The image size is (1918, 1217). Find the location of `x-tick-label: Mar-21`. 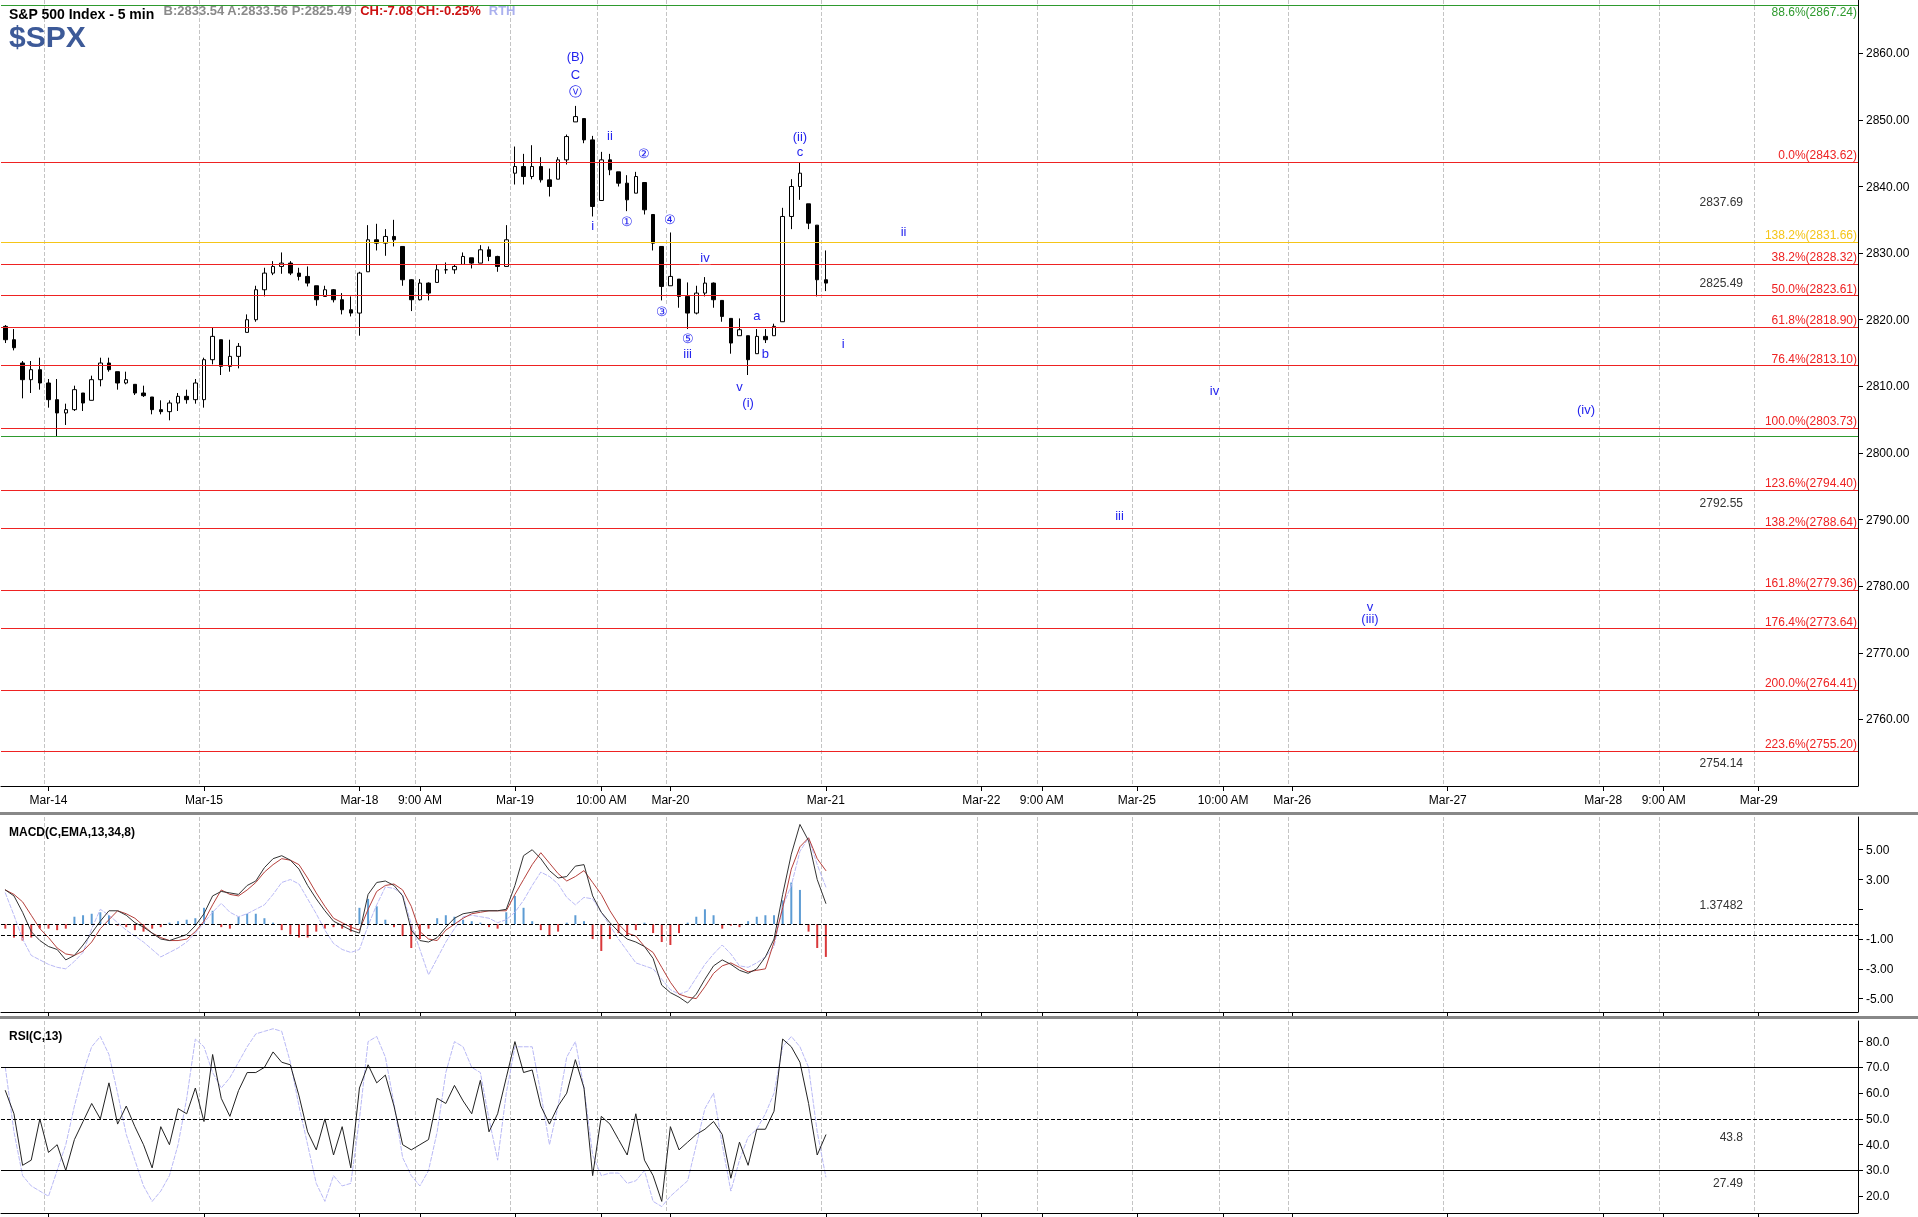

x-tick-label: Mar-21 is located at coordinates (826, 800).